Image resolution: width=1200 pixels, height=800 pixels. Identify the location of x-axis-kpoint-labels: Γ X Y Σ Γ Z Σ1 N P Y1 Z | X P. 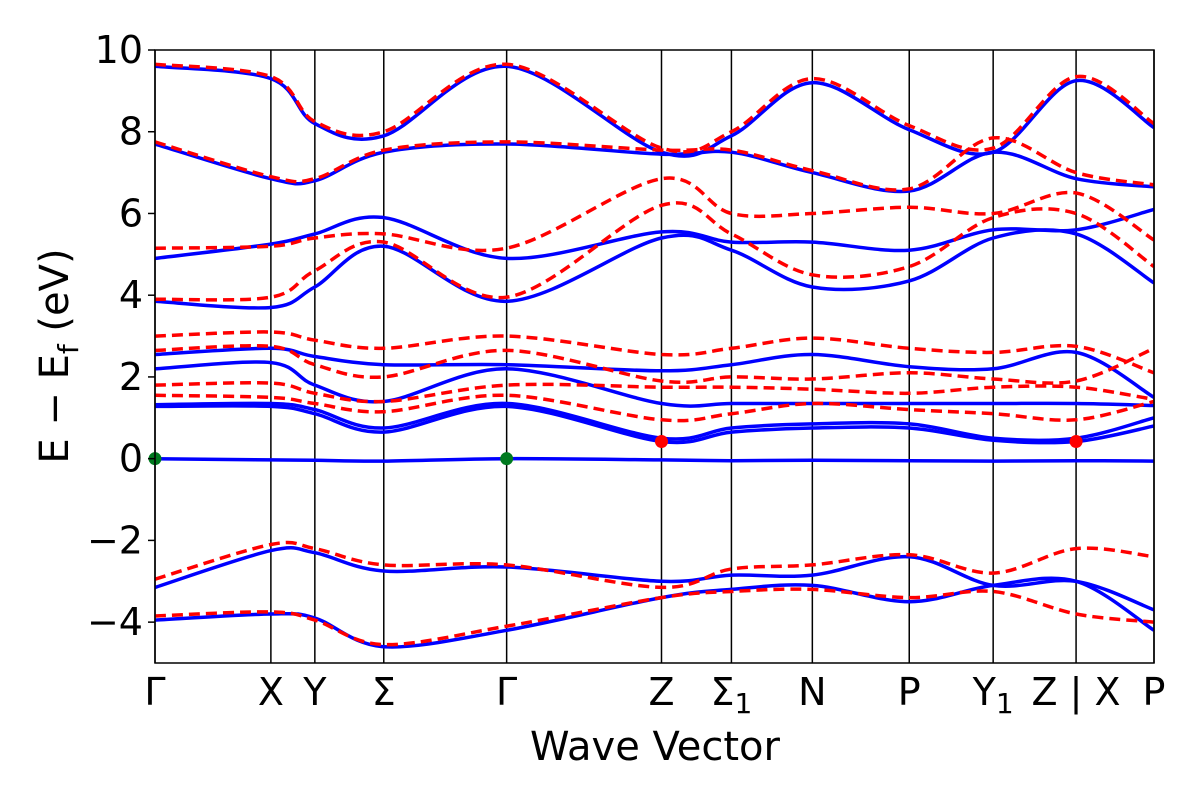
(654, 695).